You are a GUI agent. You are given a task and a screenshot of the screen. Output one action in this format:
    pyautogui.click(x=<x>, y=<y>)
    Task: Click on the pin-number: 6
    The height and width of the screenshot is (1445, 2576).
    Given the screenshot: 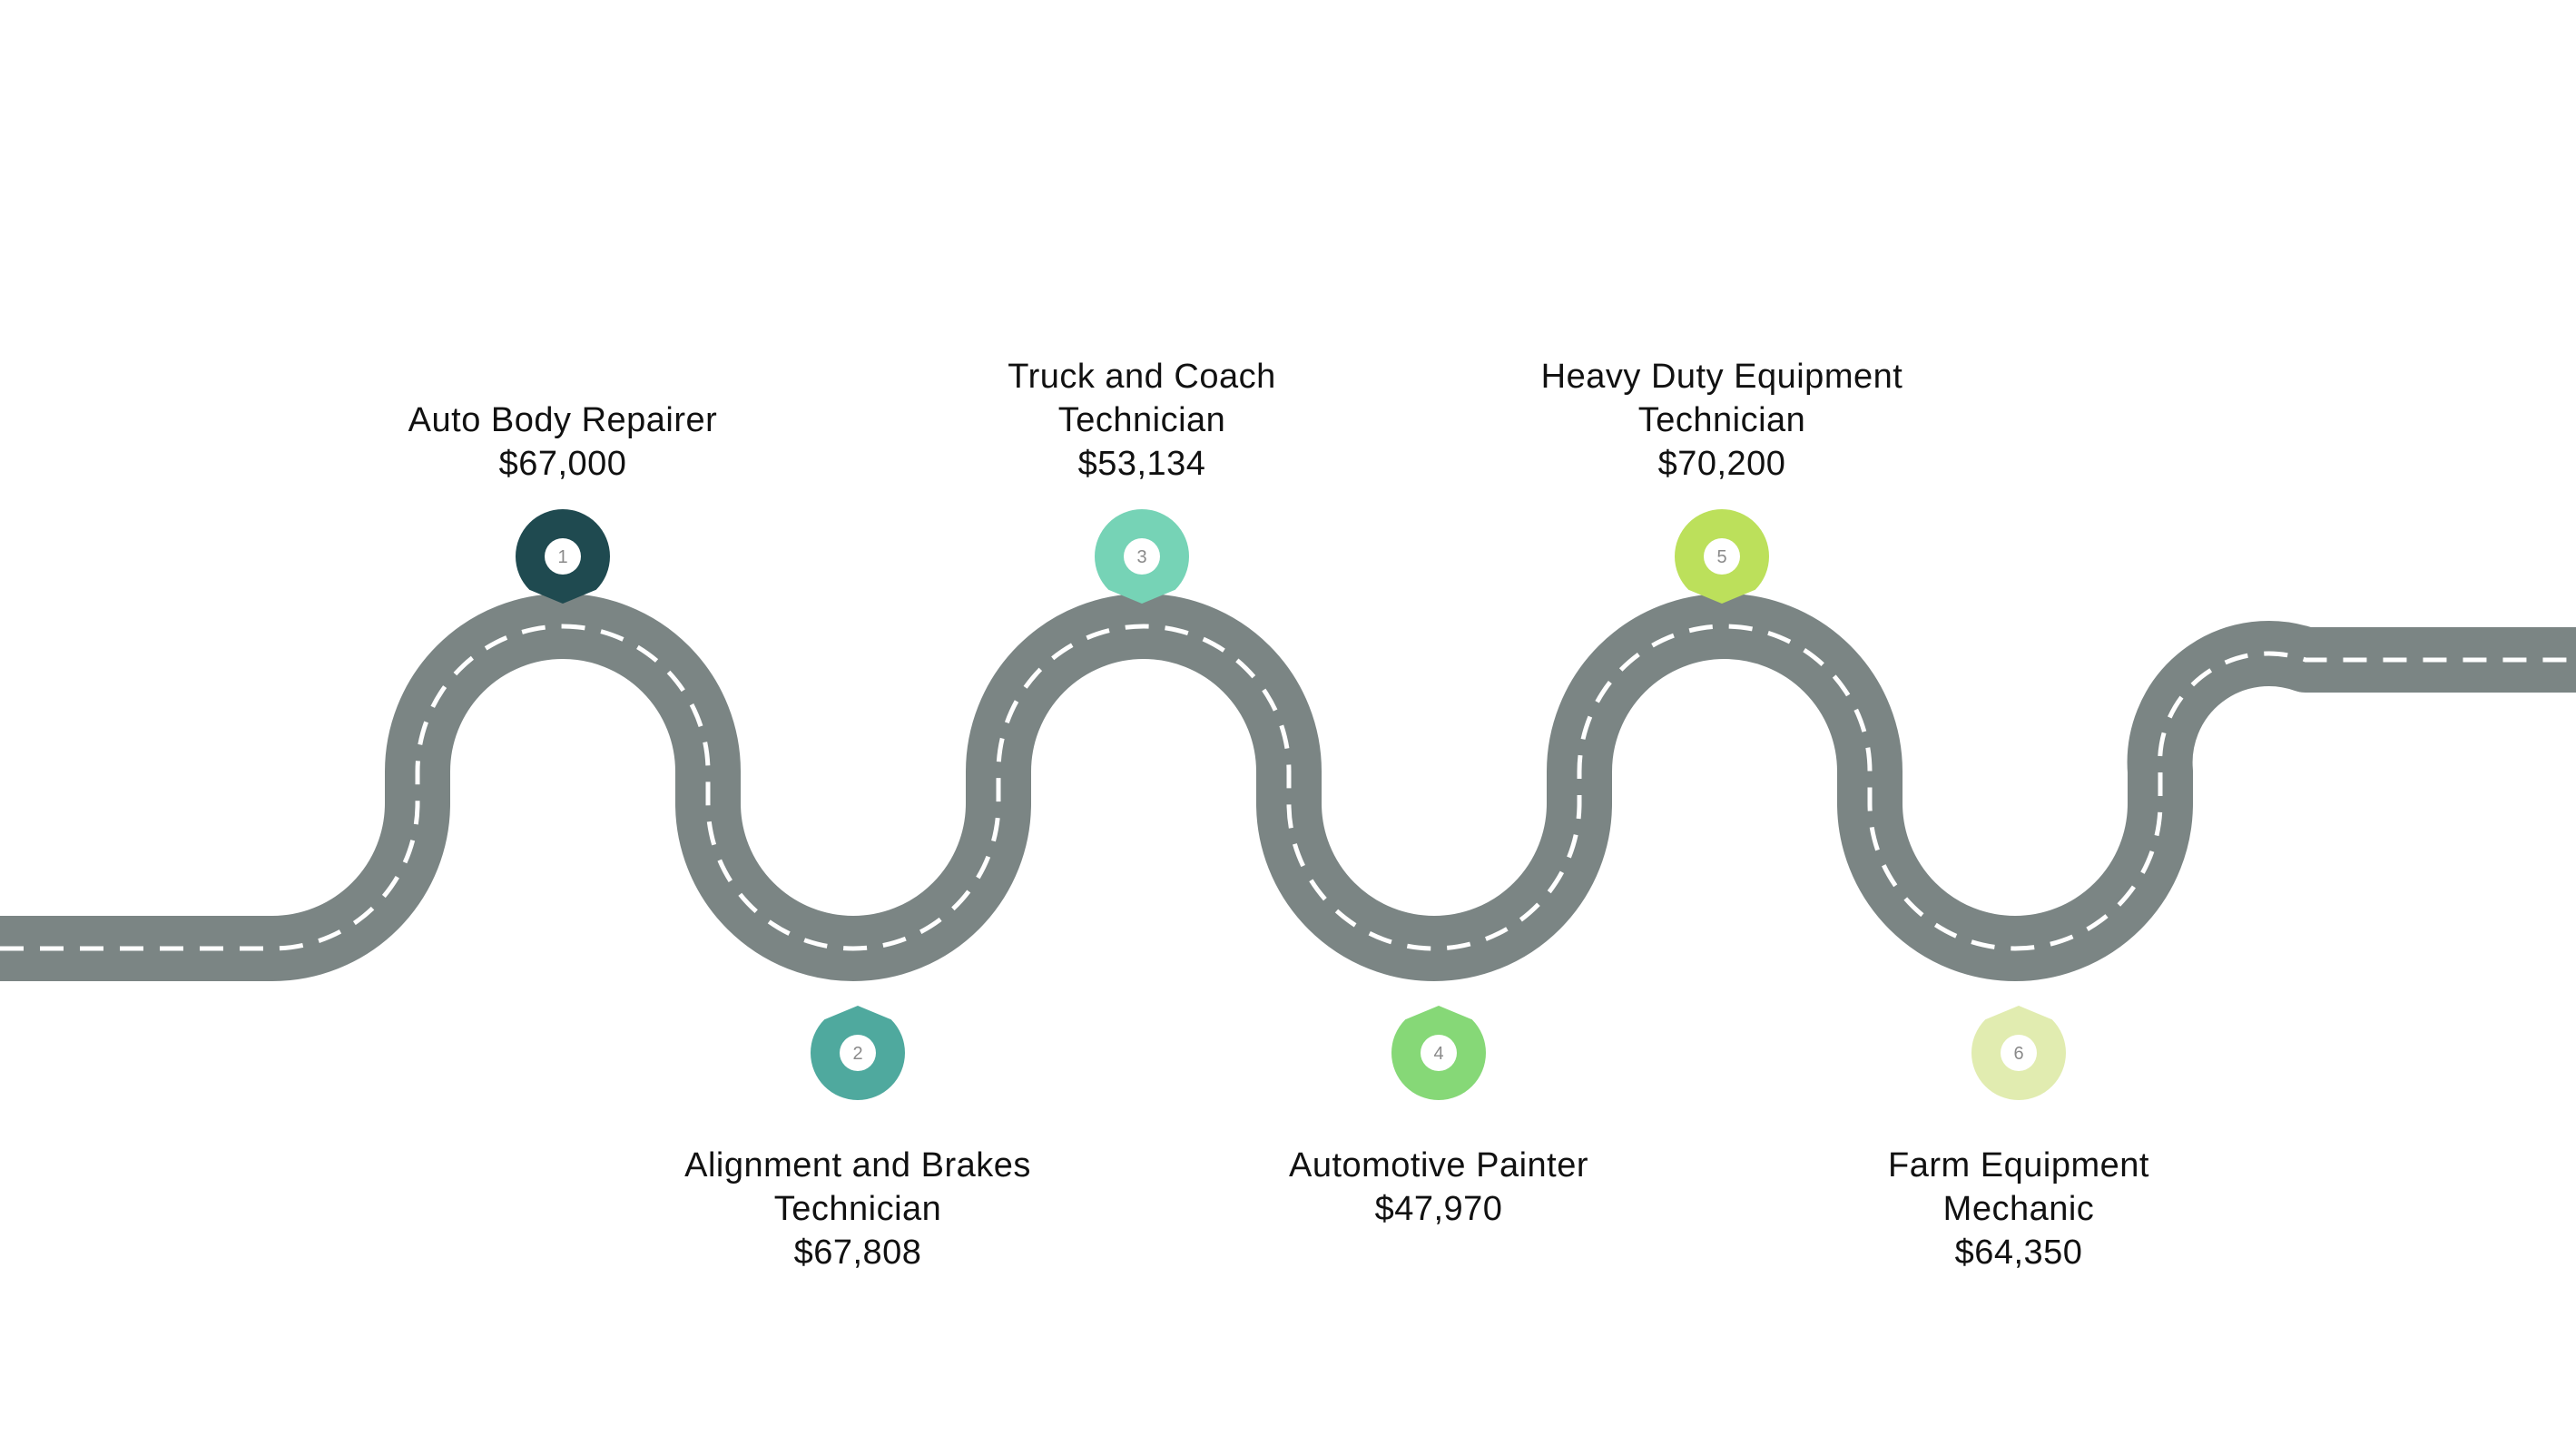 What is the action you would take?
    pyautogui.click(x=2018, y=1054)
    